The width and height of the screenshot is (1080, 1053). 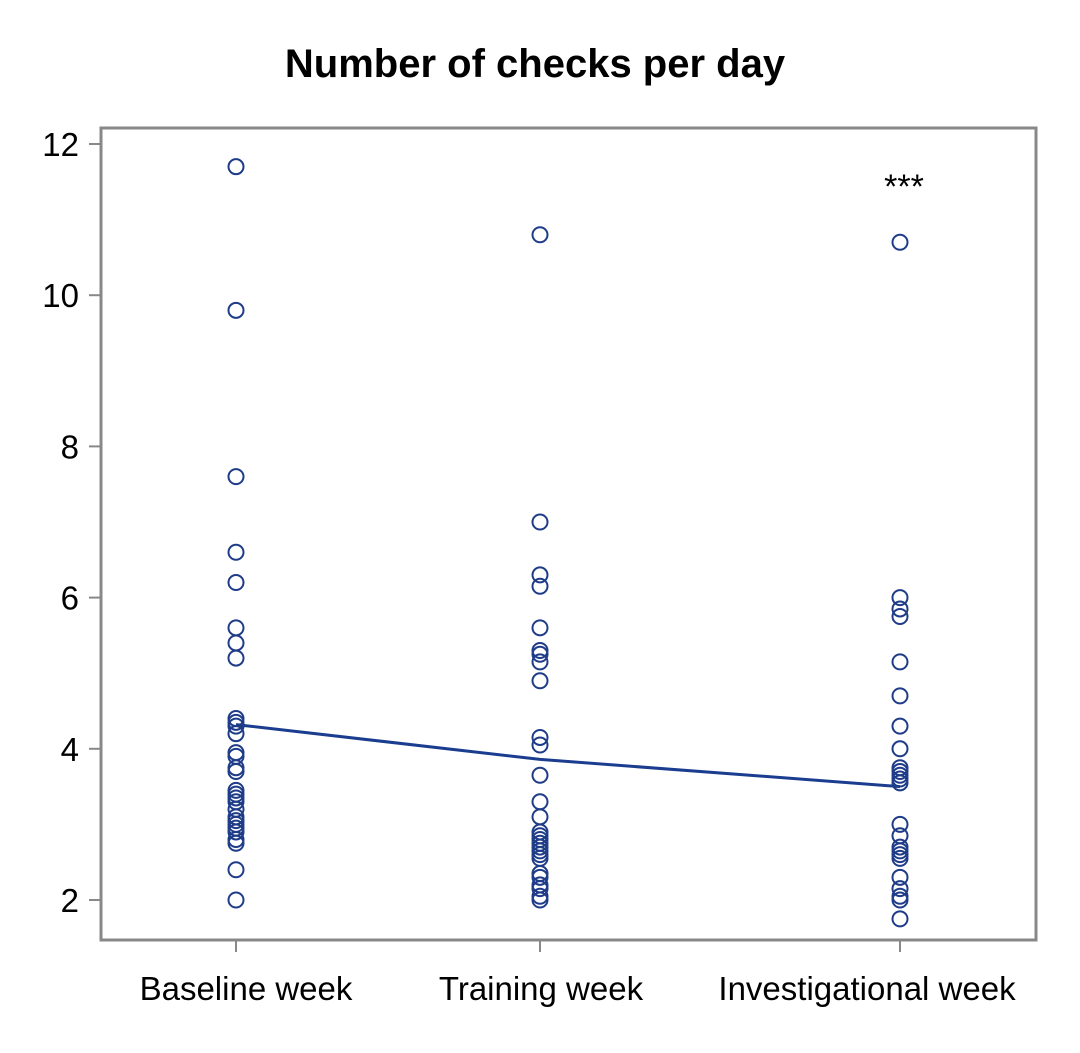 What do you see at coordinates (70, 900) in the screenshot?
I see `y-tick-label: 2` at bounding box center [70, 900].